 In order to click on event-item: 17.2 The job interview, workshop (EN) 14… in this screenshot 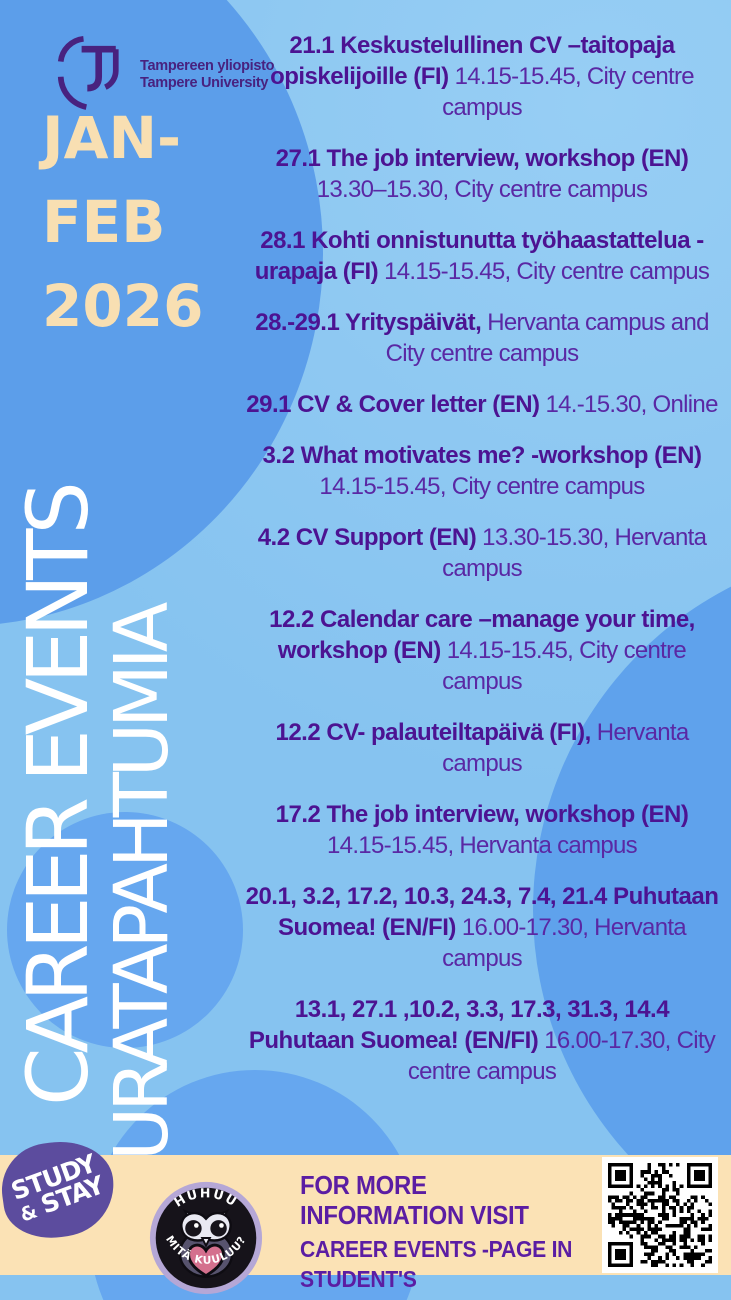, I will do `click(482, 830)`.